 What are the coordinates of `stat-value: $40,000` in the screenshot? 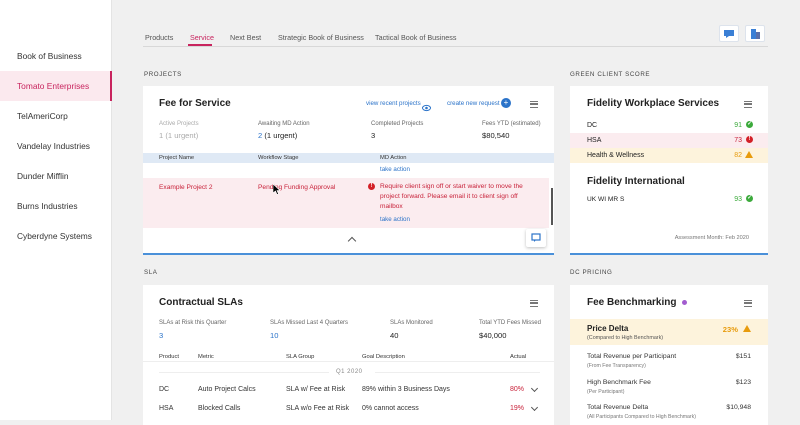 It's located at (493, 335).